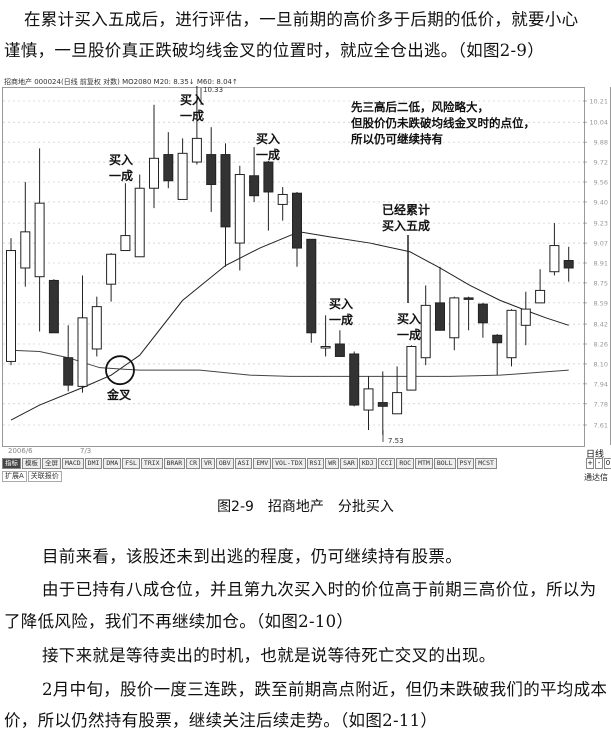 This screenshot has height=744, width=611. What do you see at coordinates (44, 476) in the screenshot?
I see `tab-related-quotes: 关联报价` at bounding box center [44, 476].